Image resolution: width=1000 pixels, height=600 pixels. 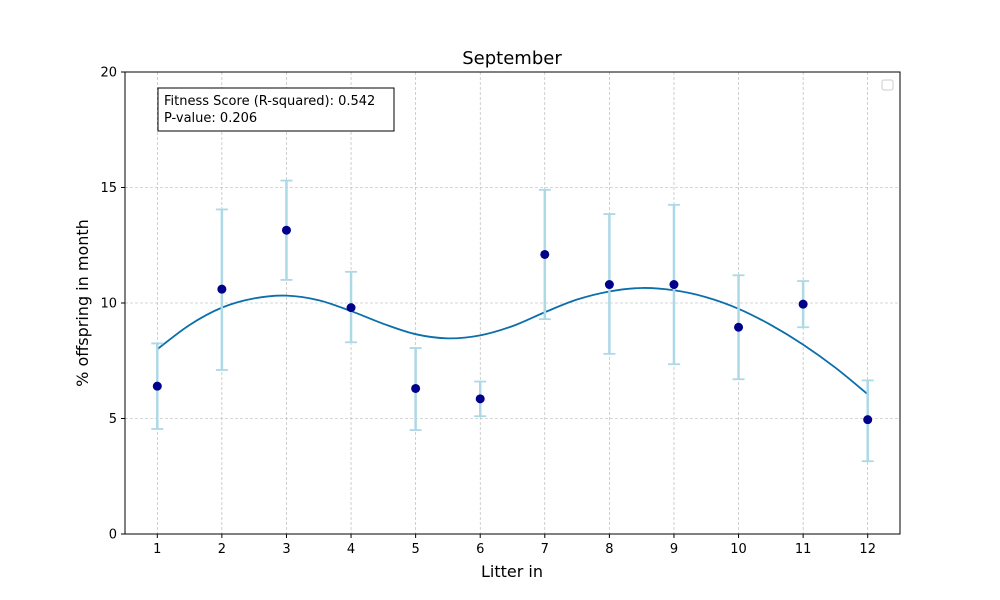 What do you see at coordinates (286, 549) in the screenshot?
I see `x-tick-label: 3` at bounding box center [286, 549].